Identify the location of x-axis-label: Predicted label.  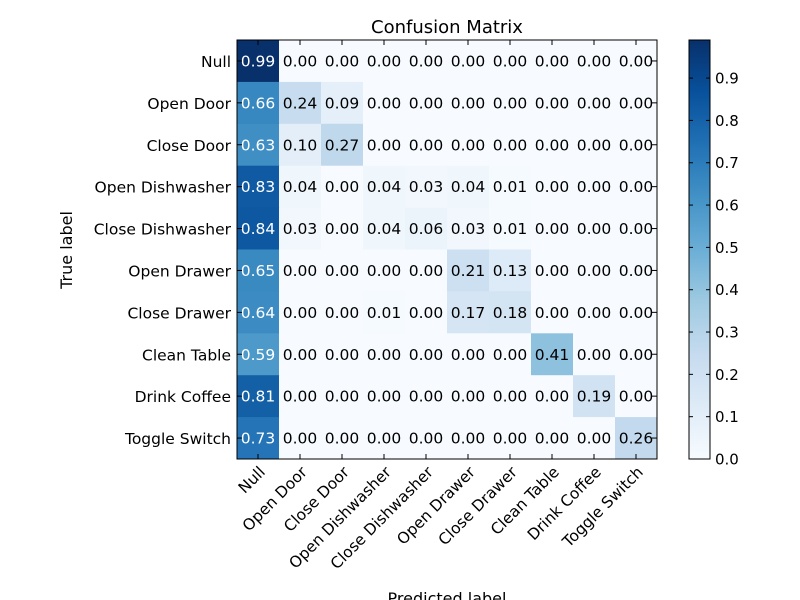
(447, 594).